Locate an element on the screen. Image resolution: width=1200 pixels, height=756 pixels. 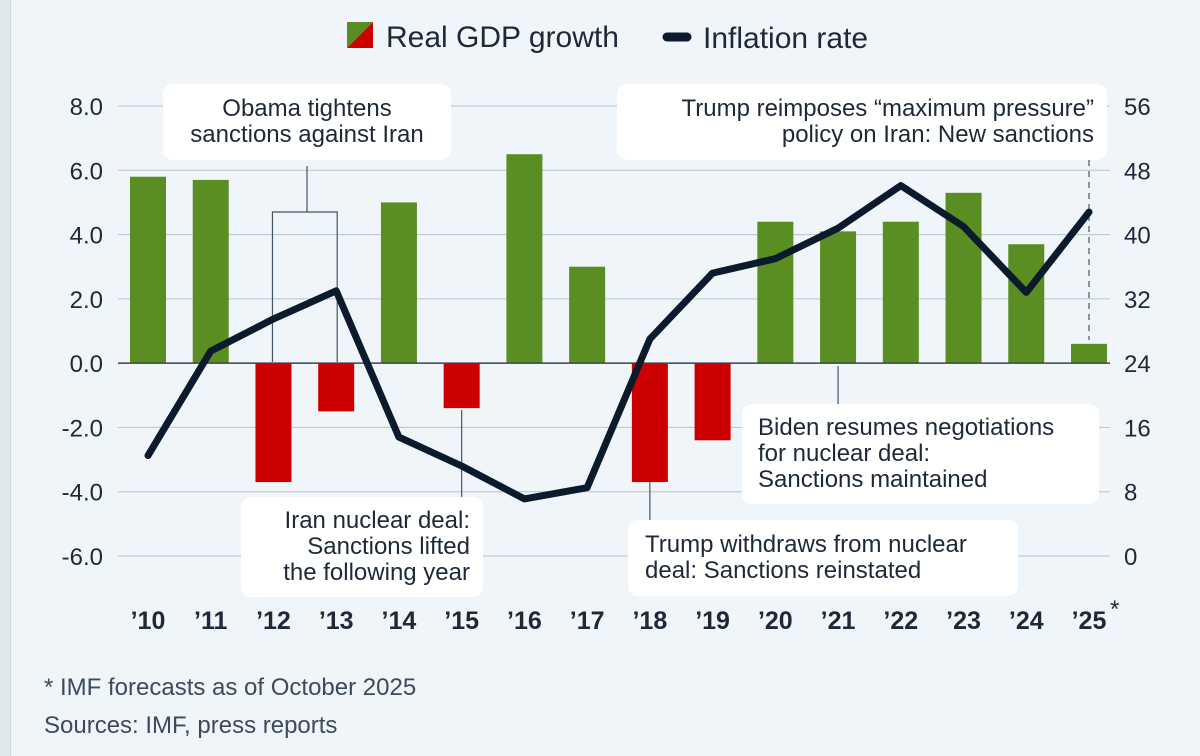
obama-connector is located at coordinates (304, 264).